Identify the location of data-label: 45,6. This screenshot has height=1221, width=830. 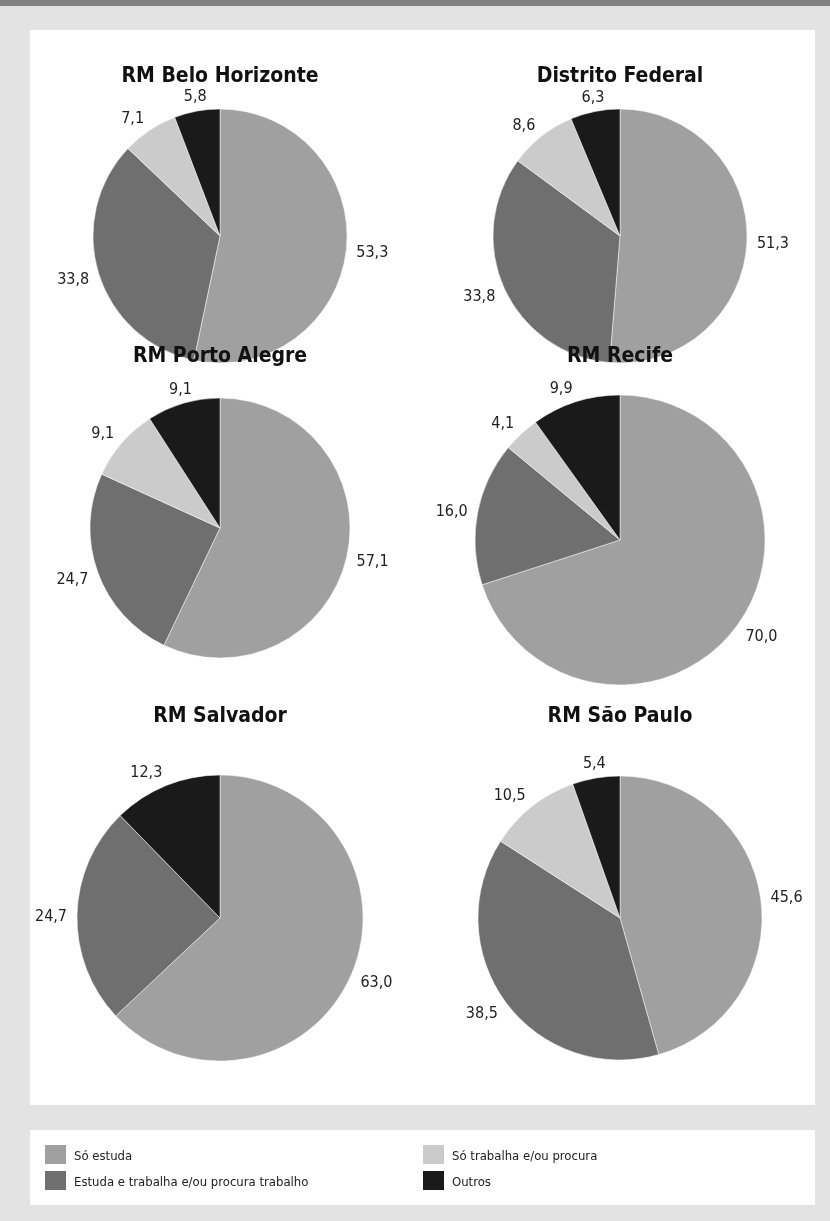
(786, 897).